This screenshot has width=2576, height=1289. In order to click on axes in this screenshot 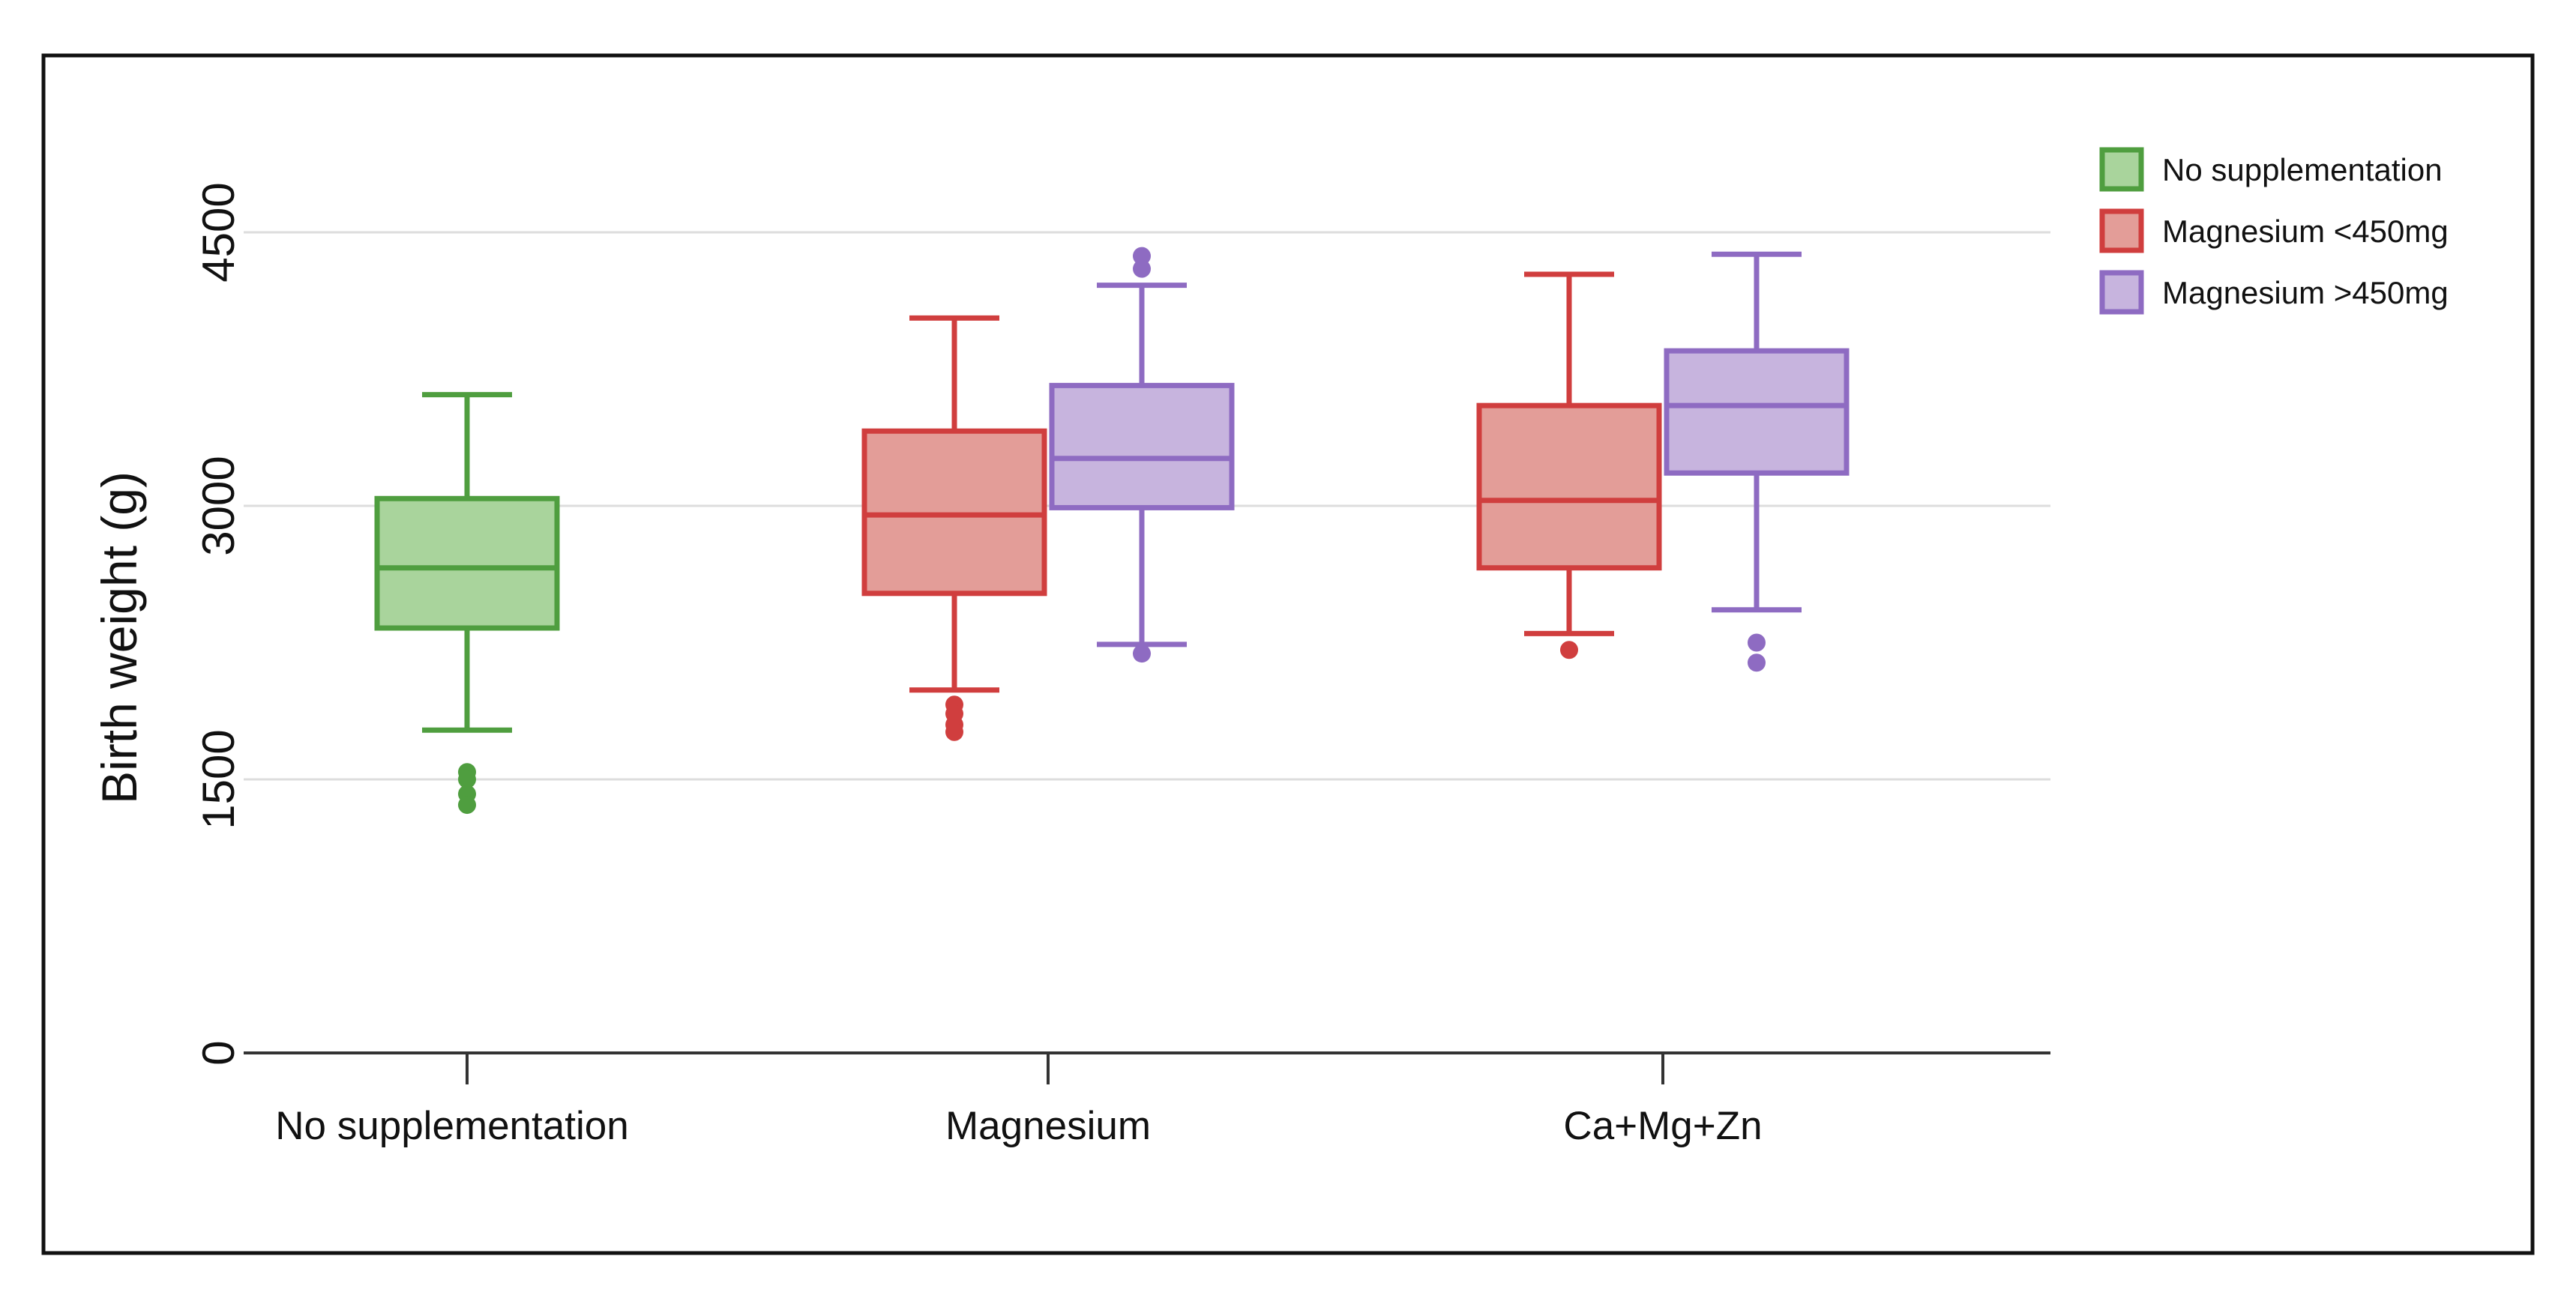, I will do `click(1147, 1067)`.